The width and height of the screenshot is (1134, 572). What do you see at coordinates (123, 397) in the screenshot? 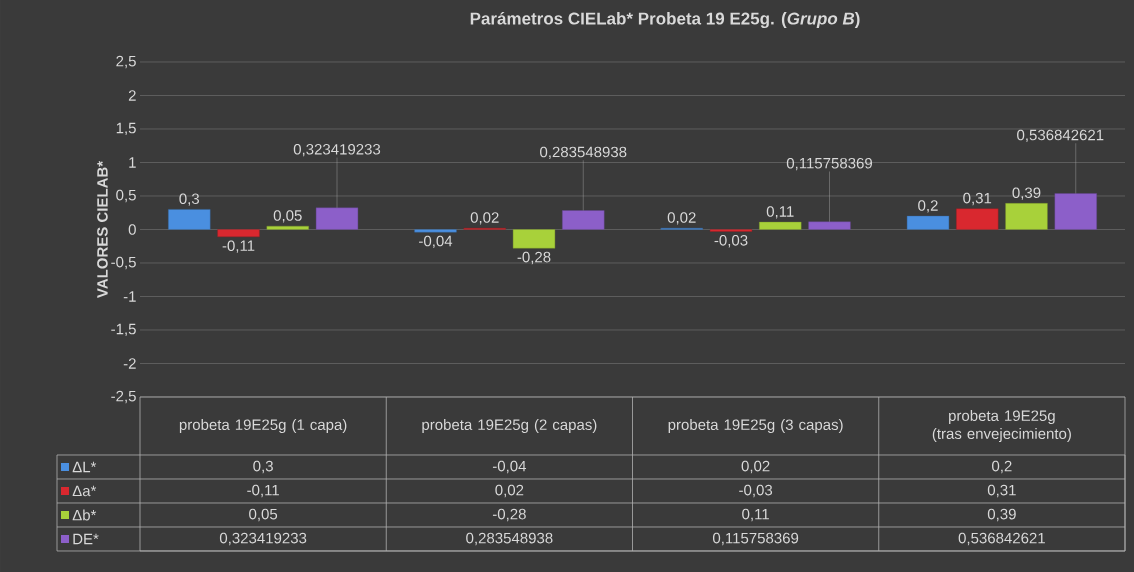
I see `y-tick-label: -2,5` at bounding box center [123, 397].